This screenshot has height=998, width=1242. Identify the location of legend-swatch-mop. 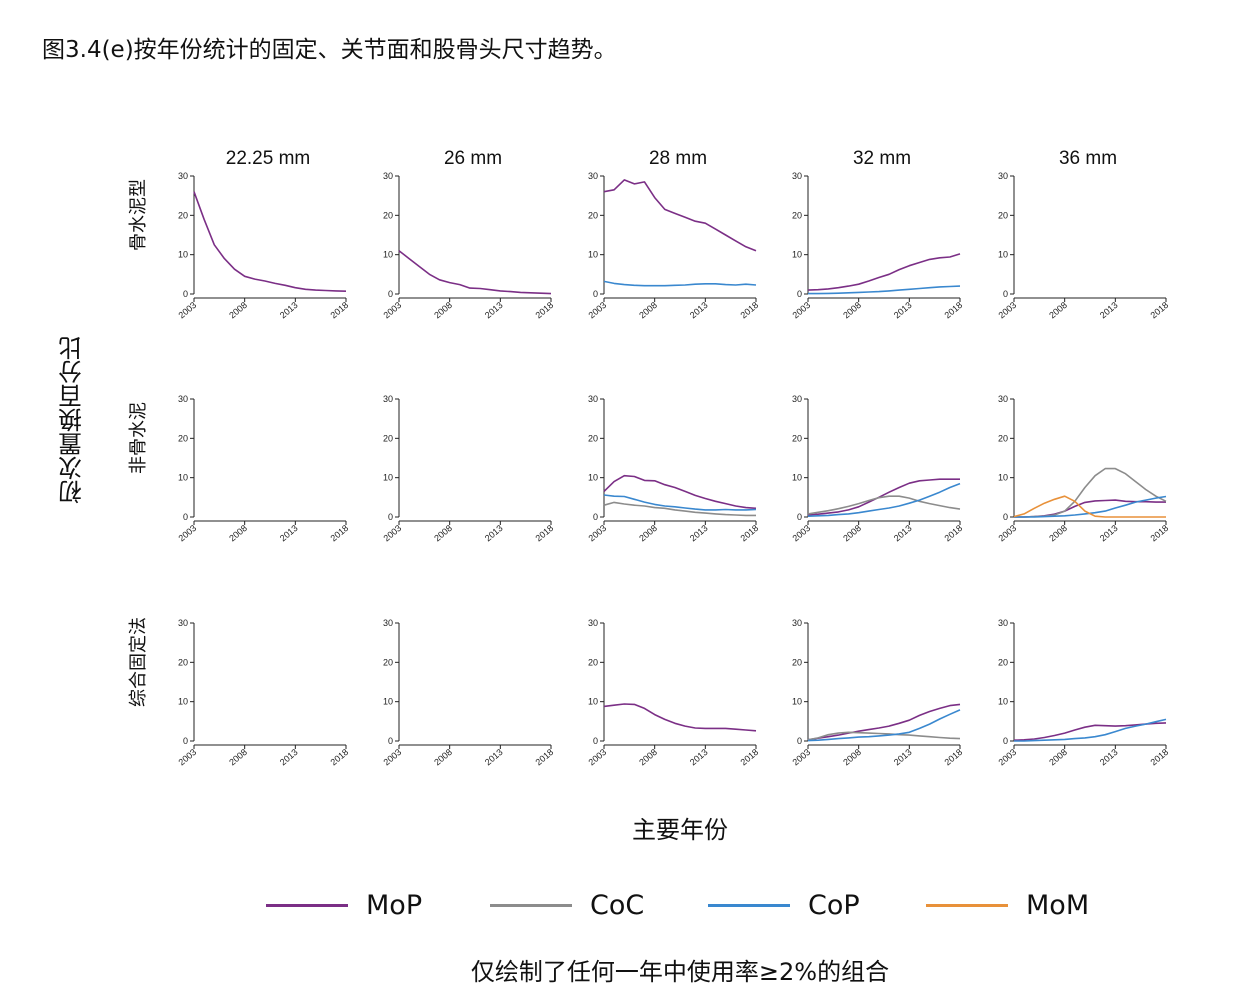
(307, 905).